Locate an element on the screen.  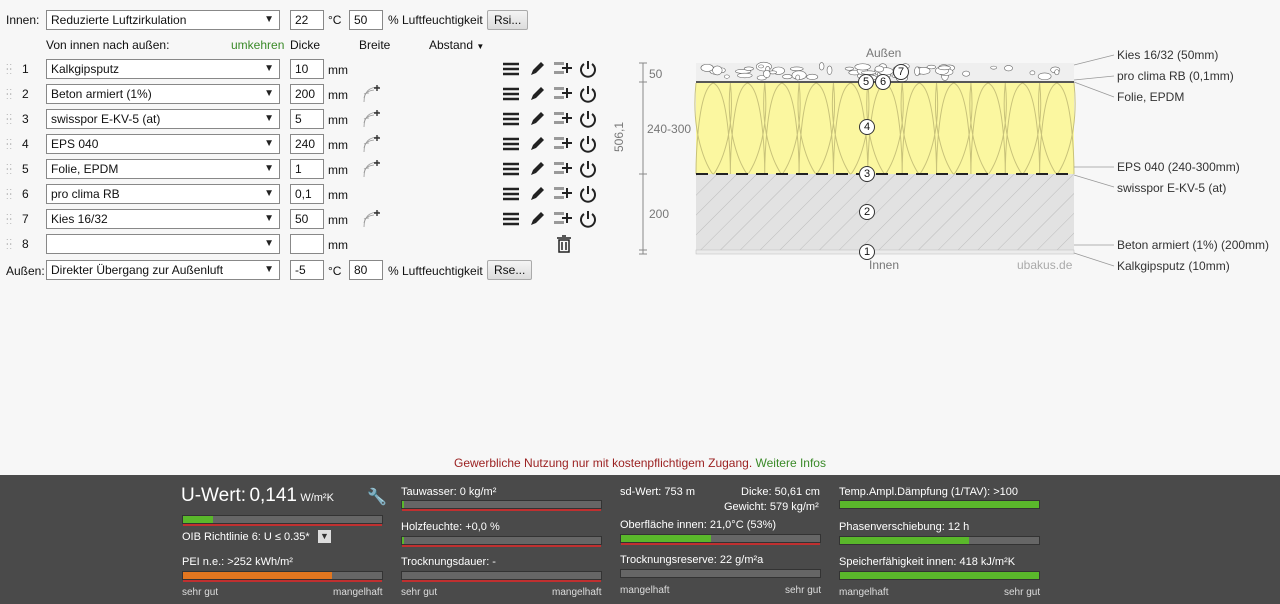
legend-item: swisspor E-KV-5 (at) is located at coordinates (1172, 188).